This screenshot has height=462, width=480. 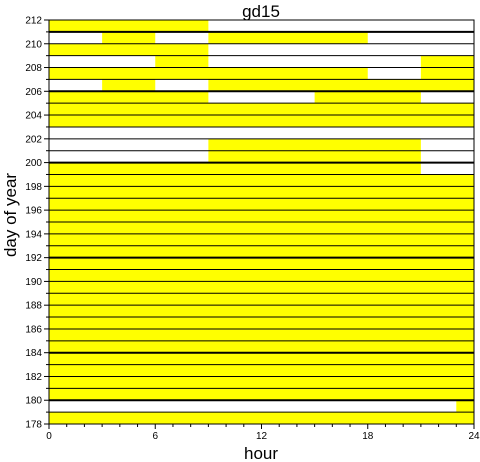 What do you see at coordinates (33, 139) in the screenshot?
I see `y-tick-label: 202` at bounding box center [33, 139].